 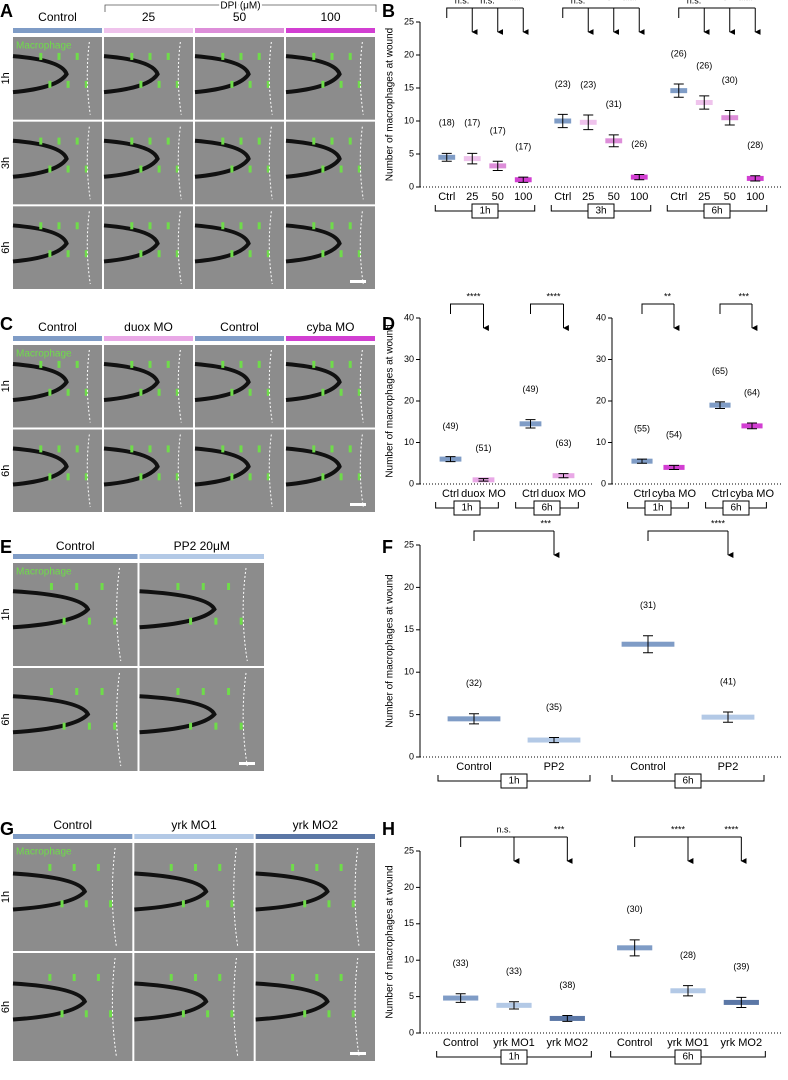 I want to click on y-tick-label: 20, so click(x=409, y=587).